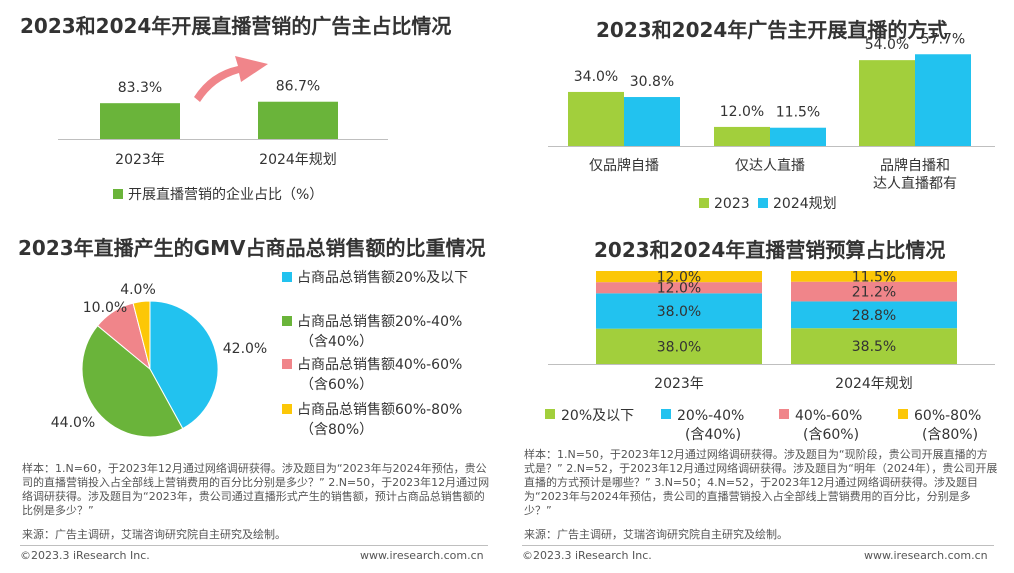 Image resolution: width=1014 pixels, height=573 pixels. Describe the element at coordinates (138, 290) in the screenshot. I see `chart3-slice-label: 4.0%` at that location.